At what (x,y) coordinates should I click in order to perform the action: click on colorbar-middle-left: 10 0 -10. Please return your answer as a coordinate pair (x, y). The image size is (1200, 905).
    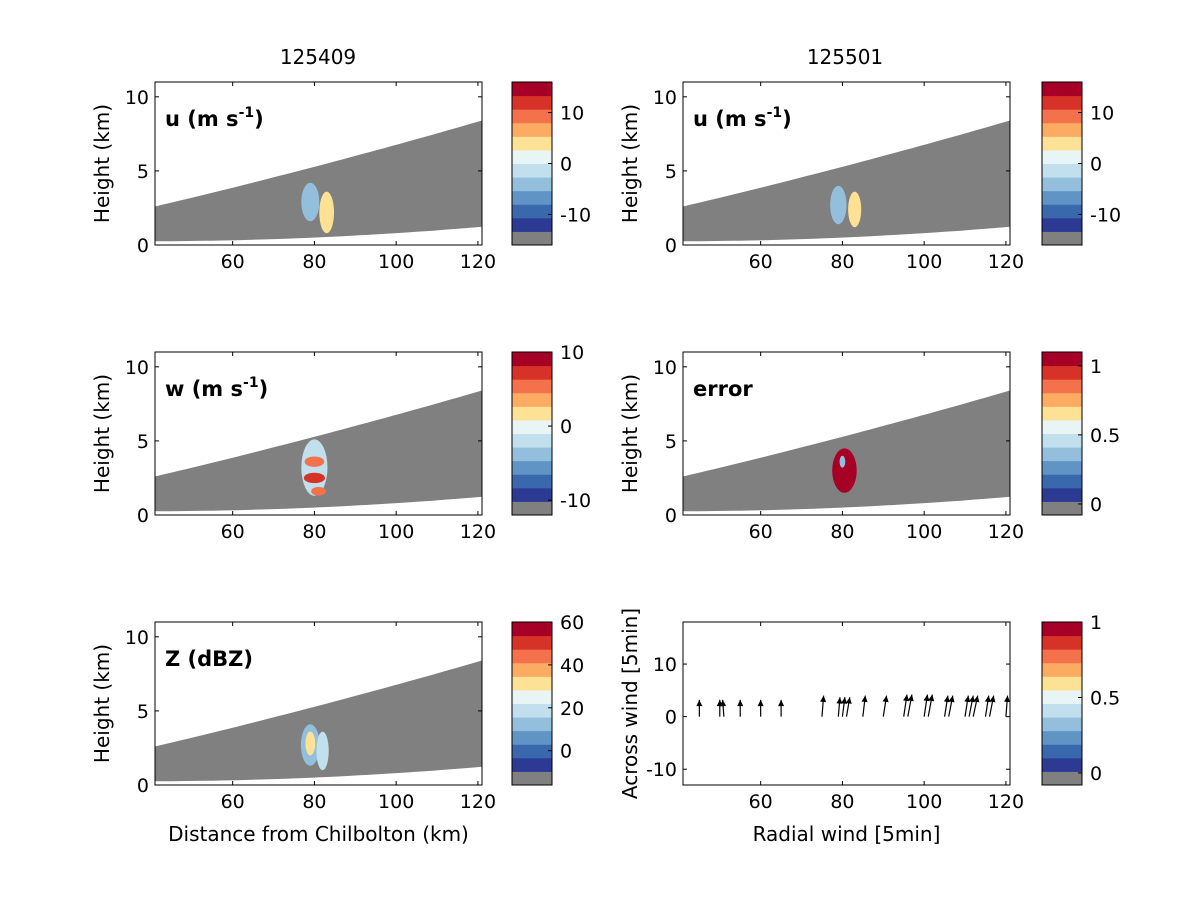
    Looking at the image, I should click on (551, 429).